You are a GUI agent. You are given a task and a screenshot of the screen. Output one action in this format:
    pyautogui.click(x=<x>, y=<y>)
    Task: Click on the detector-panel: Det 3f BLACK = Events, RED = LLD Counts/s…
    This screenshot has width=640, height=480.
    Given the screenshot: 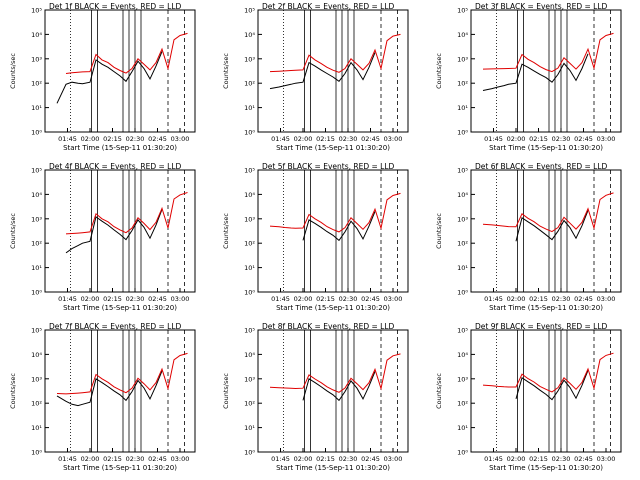 What is the action you would take?
    pyautogui.click(x=528, y=77)
    